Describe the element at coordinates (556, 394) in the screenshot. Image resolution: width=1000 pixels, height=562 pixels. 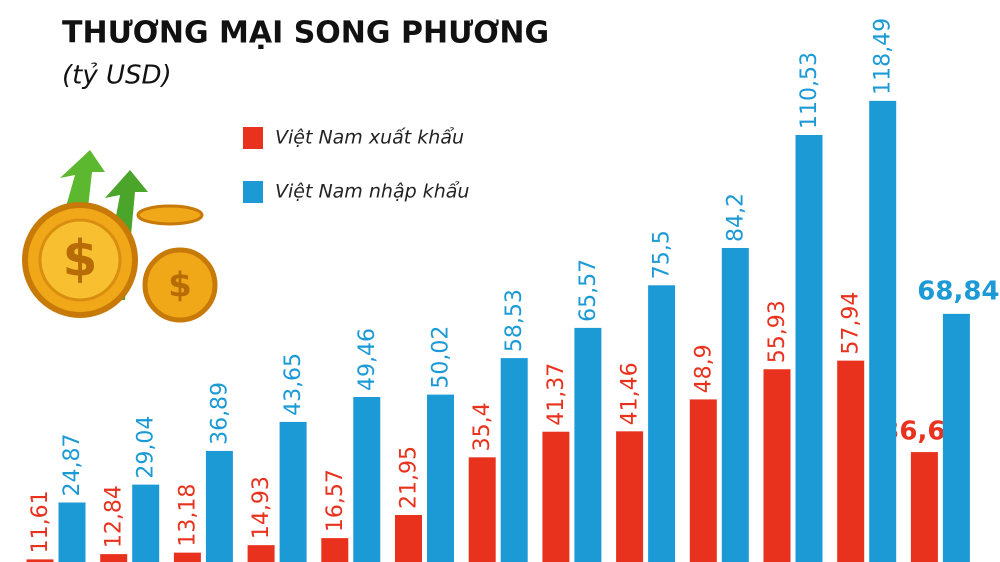
I see `value-label: 41,37` at that location.